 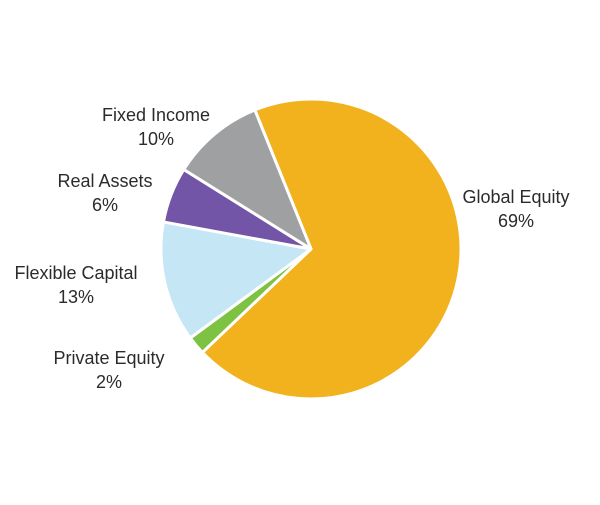 I want to click on slice-value-private-equity: 2%, so click(x=109, y=382).